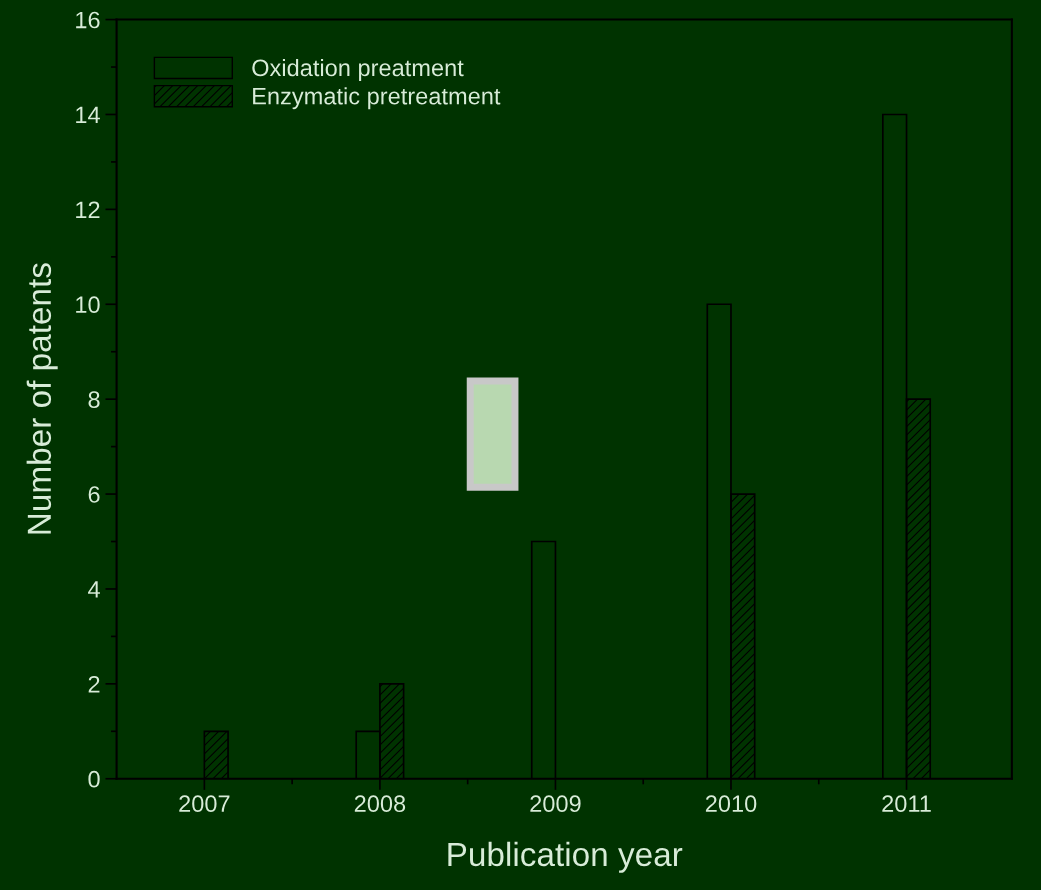 The width and height of the screenshot is (1041, 890). Describe the element at coordinates (358, 69) in the screenshot. I see `legend-label: Oxidation preatment` at that location.